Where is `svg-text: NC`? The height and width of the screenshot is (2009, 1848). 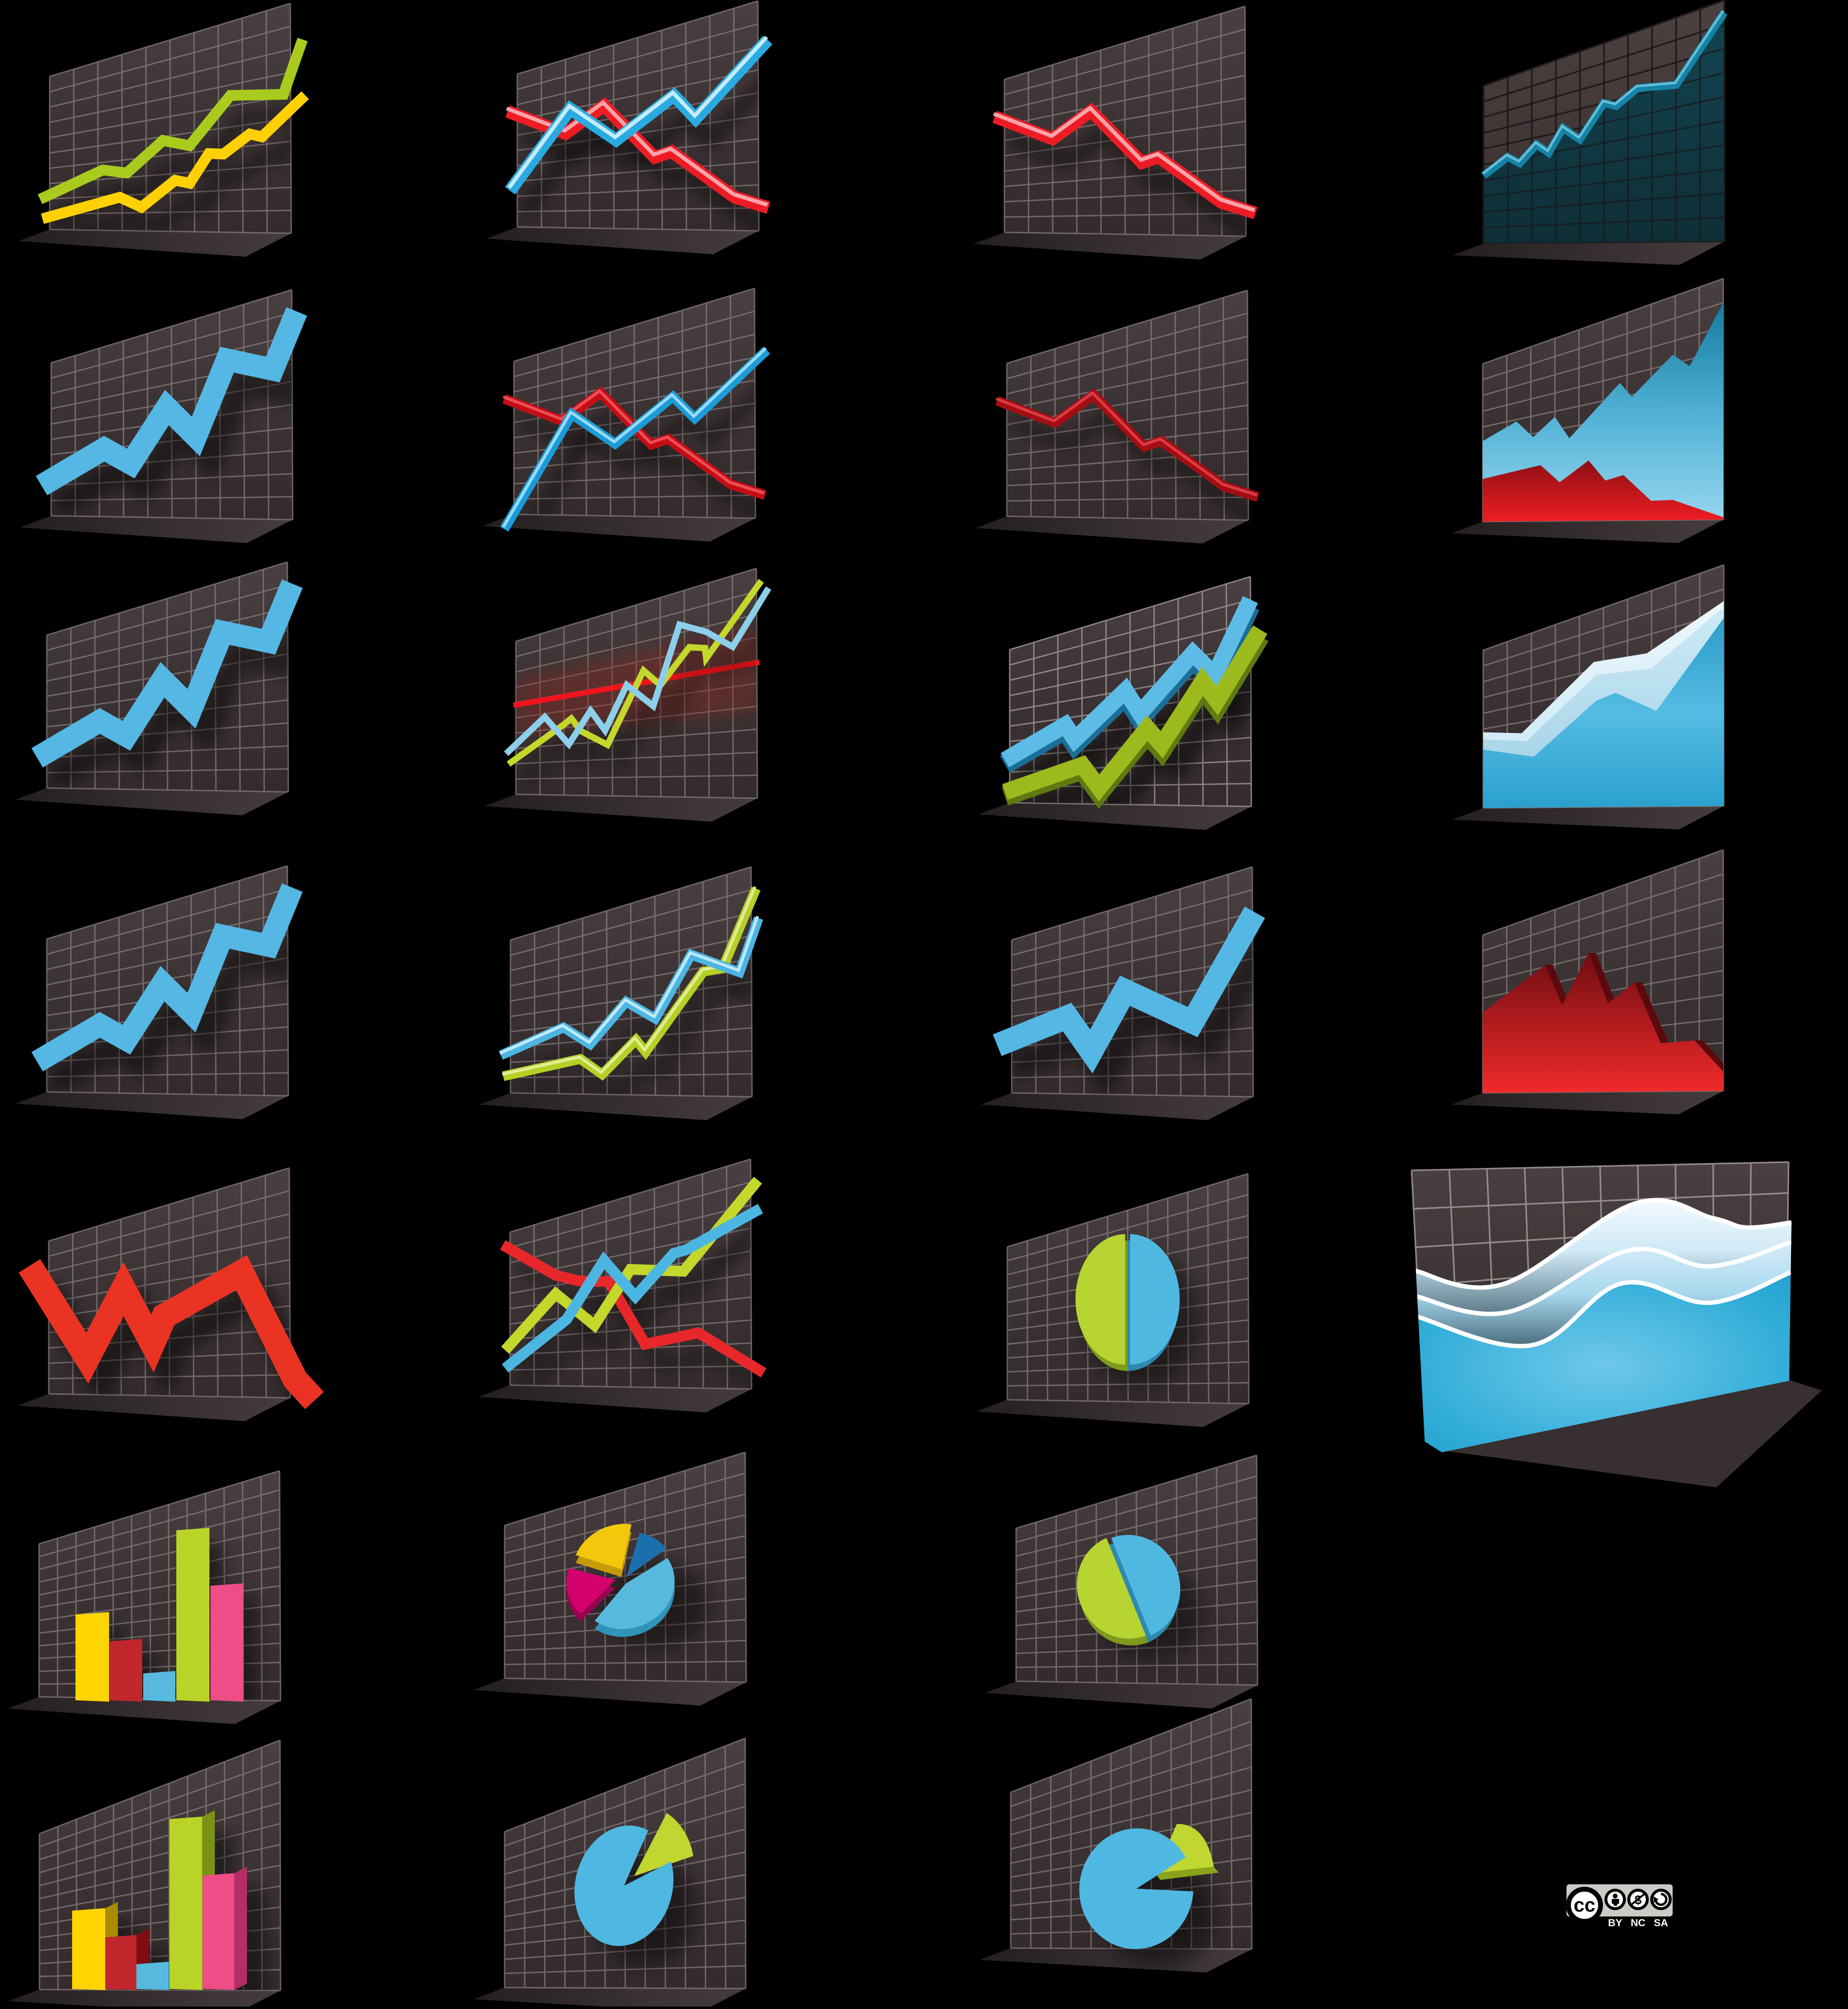 svg-text: NC is located at coordinates (1638, 1923).